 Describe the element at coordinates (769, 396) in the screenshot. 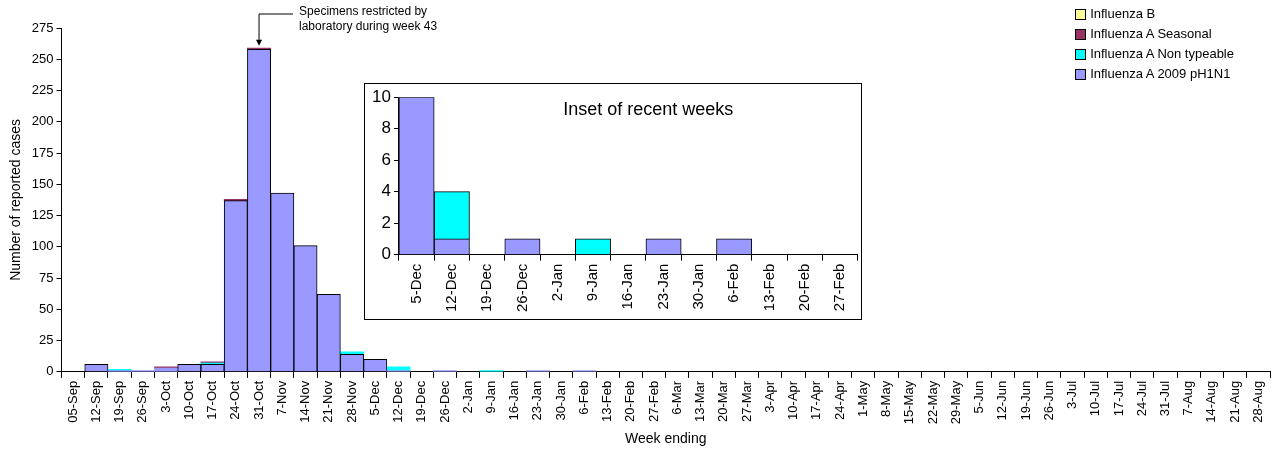

I see `x-tick-label: 3-Apr` at that location.